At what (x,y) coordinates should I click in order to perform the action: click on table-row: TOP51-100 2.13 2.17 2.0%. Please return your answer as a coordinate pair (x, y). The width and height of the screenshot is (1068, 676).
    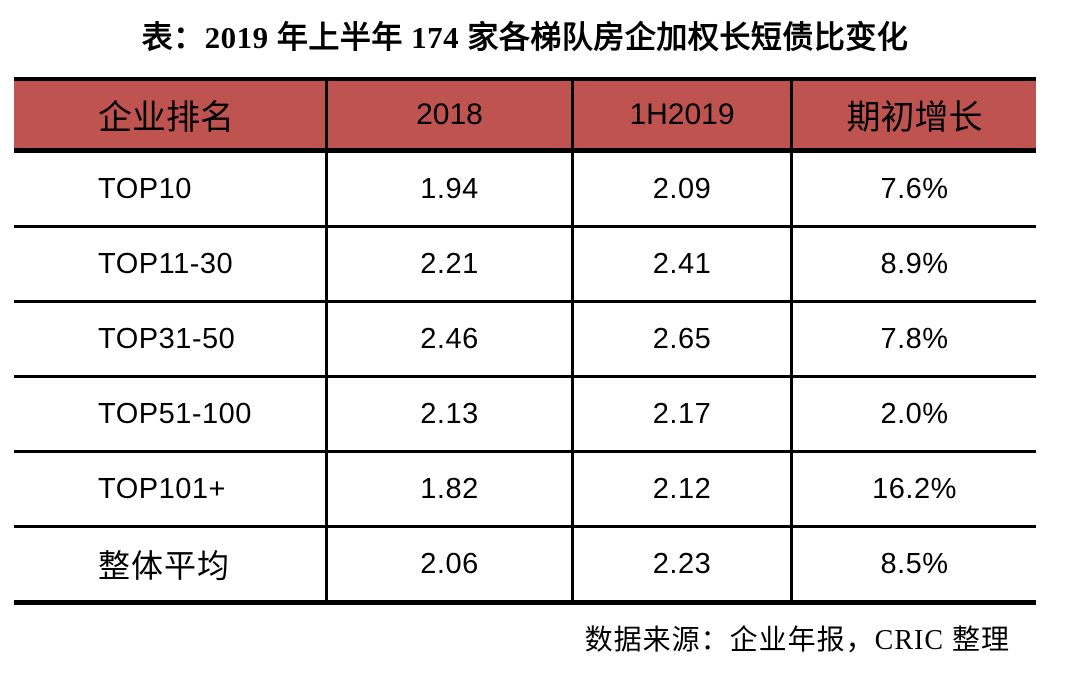
    Looking at the image, I should click on (525, 415).